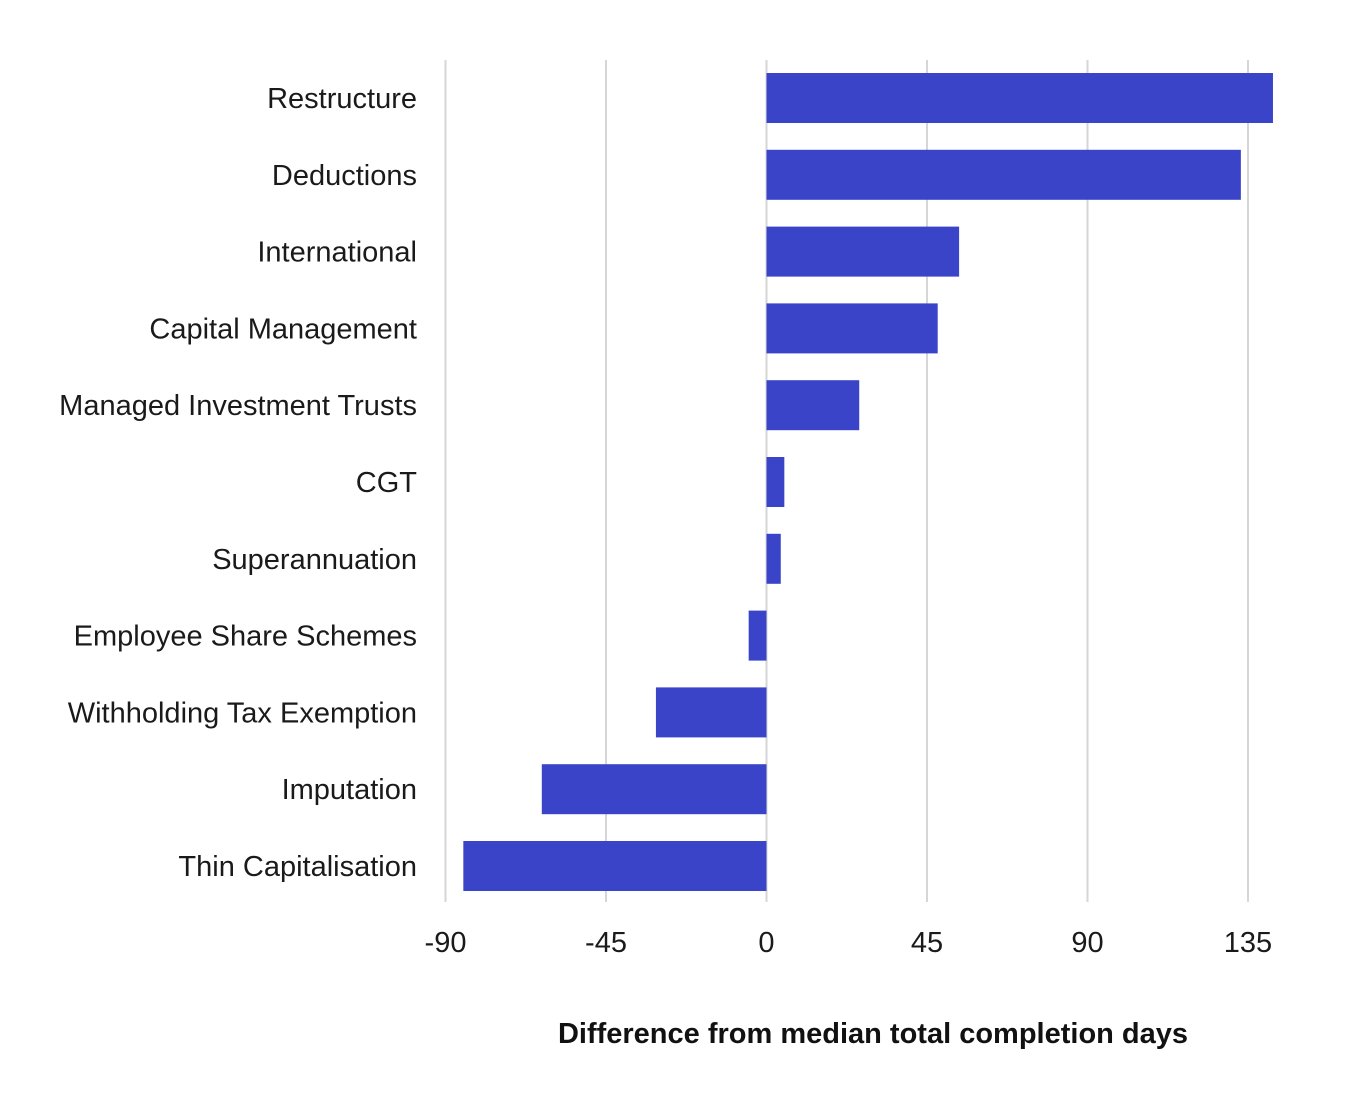 This screenshot has width=1360, height=1105. Describe the element at coordinates (337, 253) in the screenshot. I see `category-label: International` at that location.